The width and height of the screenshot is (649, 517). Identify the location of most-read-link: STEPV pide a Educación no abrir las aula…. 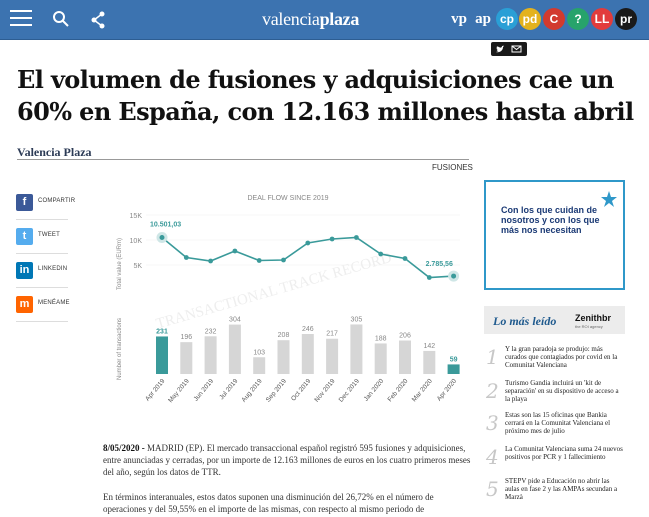
(561, 489).